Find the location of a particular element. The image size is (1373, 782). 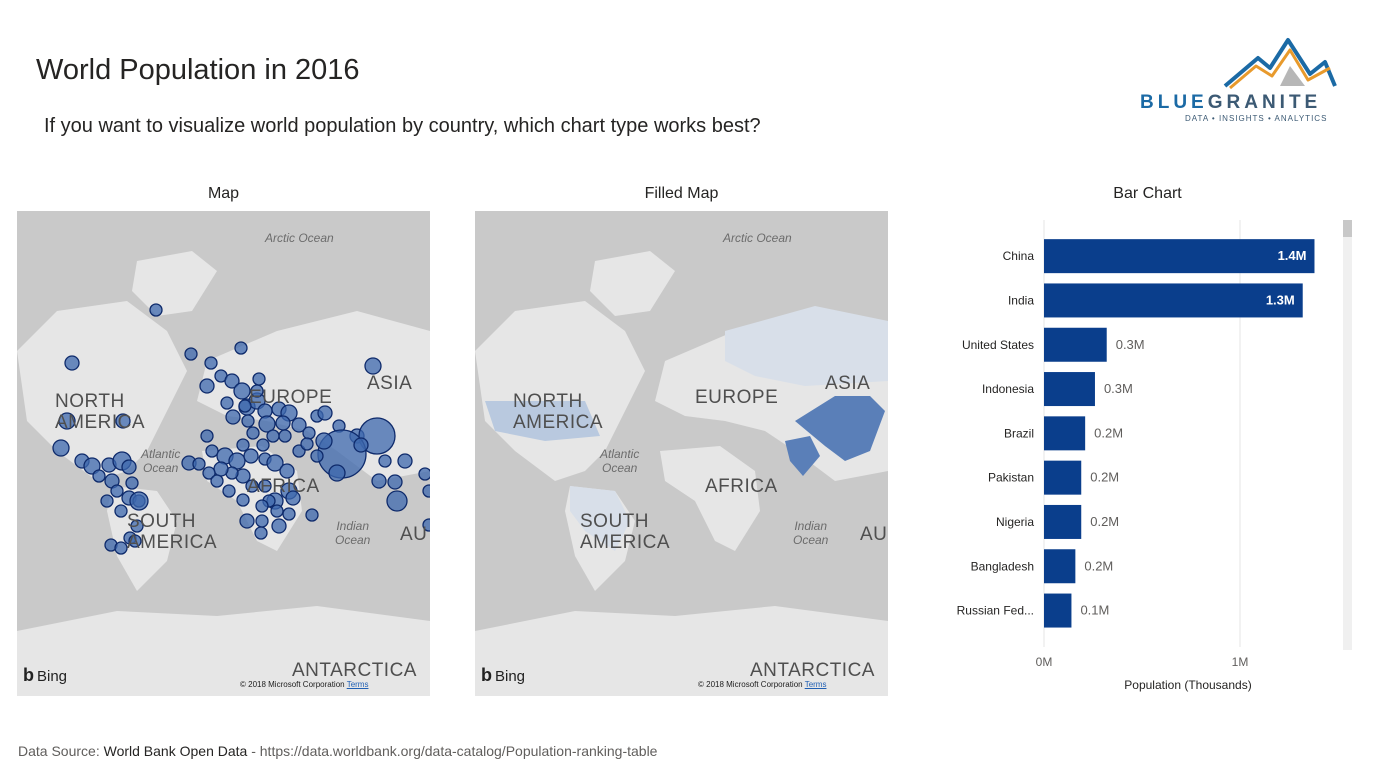

russia-region is located at coordinates (806, 346).